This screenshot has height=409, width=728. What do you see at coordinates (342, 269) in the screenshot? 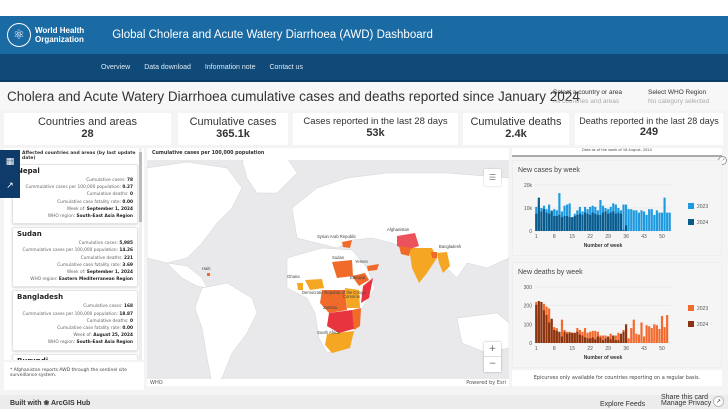
I see `country-sudan` at bounding box center [342, 269].